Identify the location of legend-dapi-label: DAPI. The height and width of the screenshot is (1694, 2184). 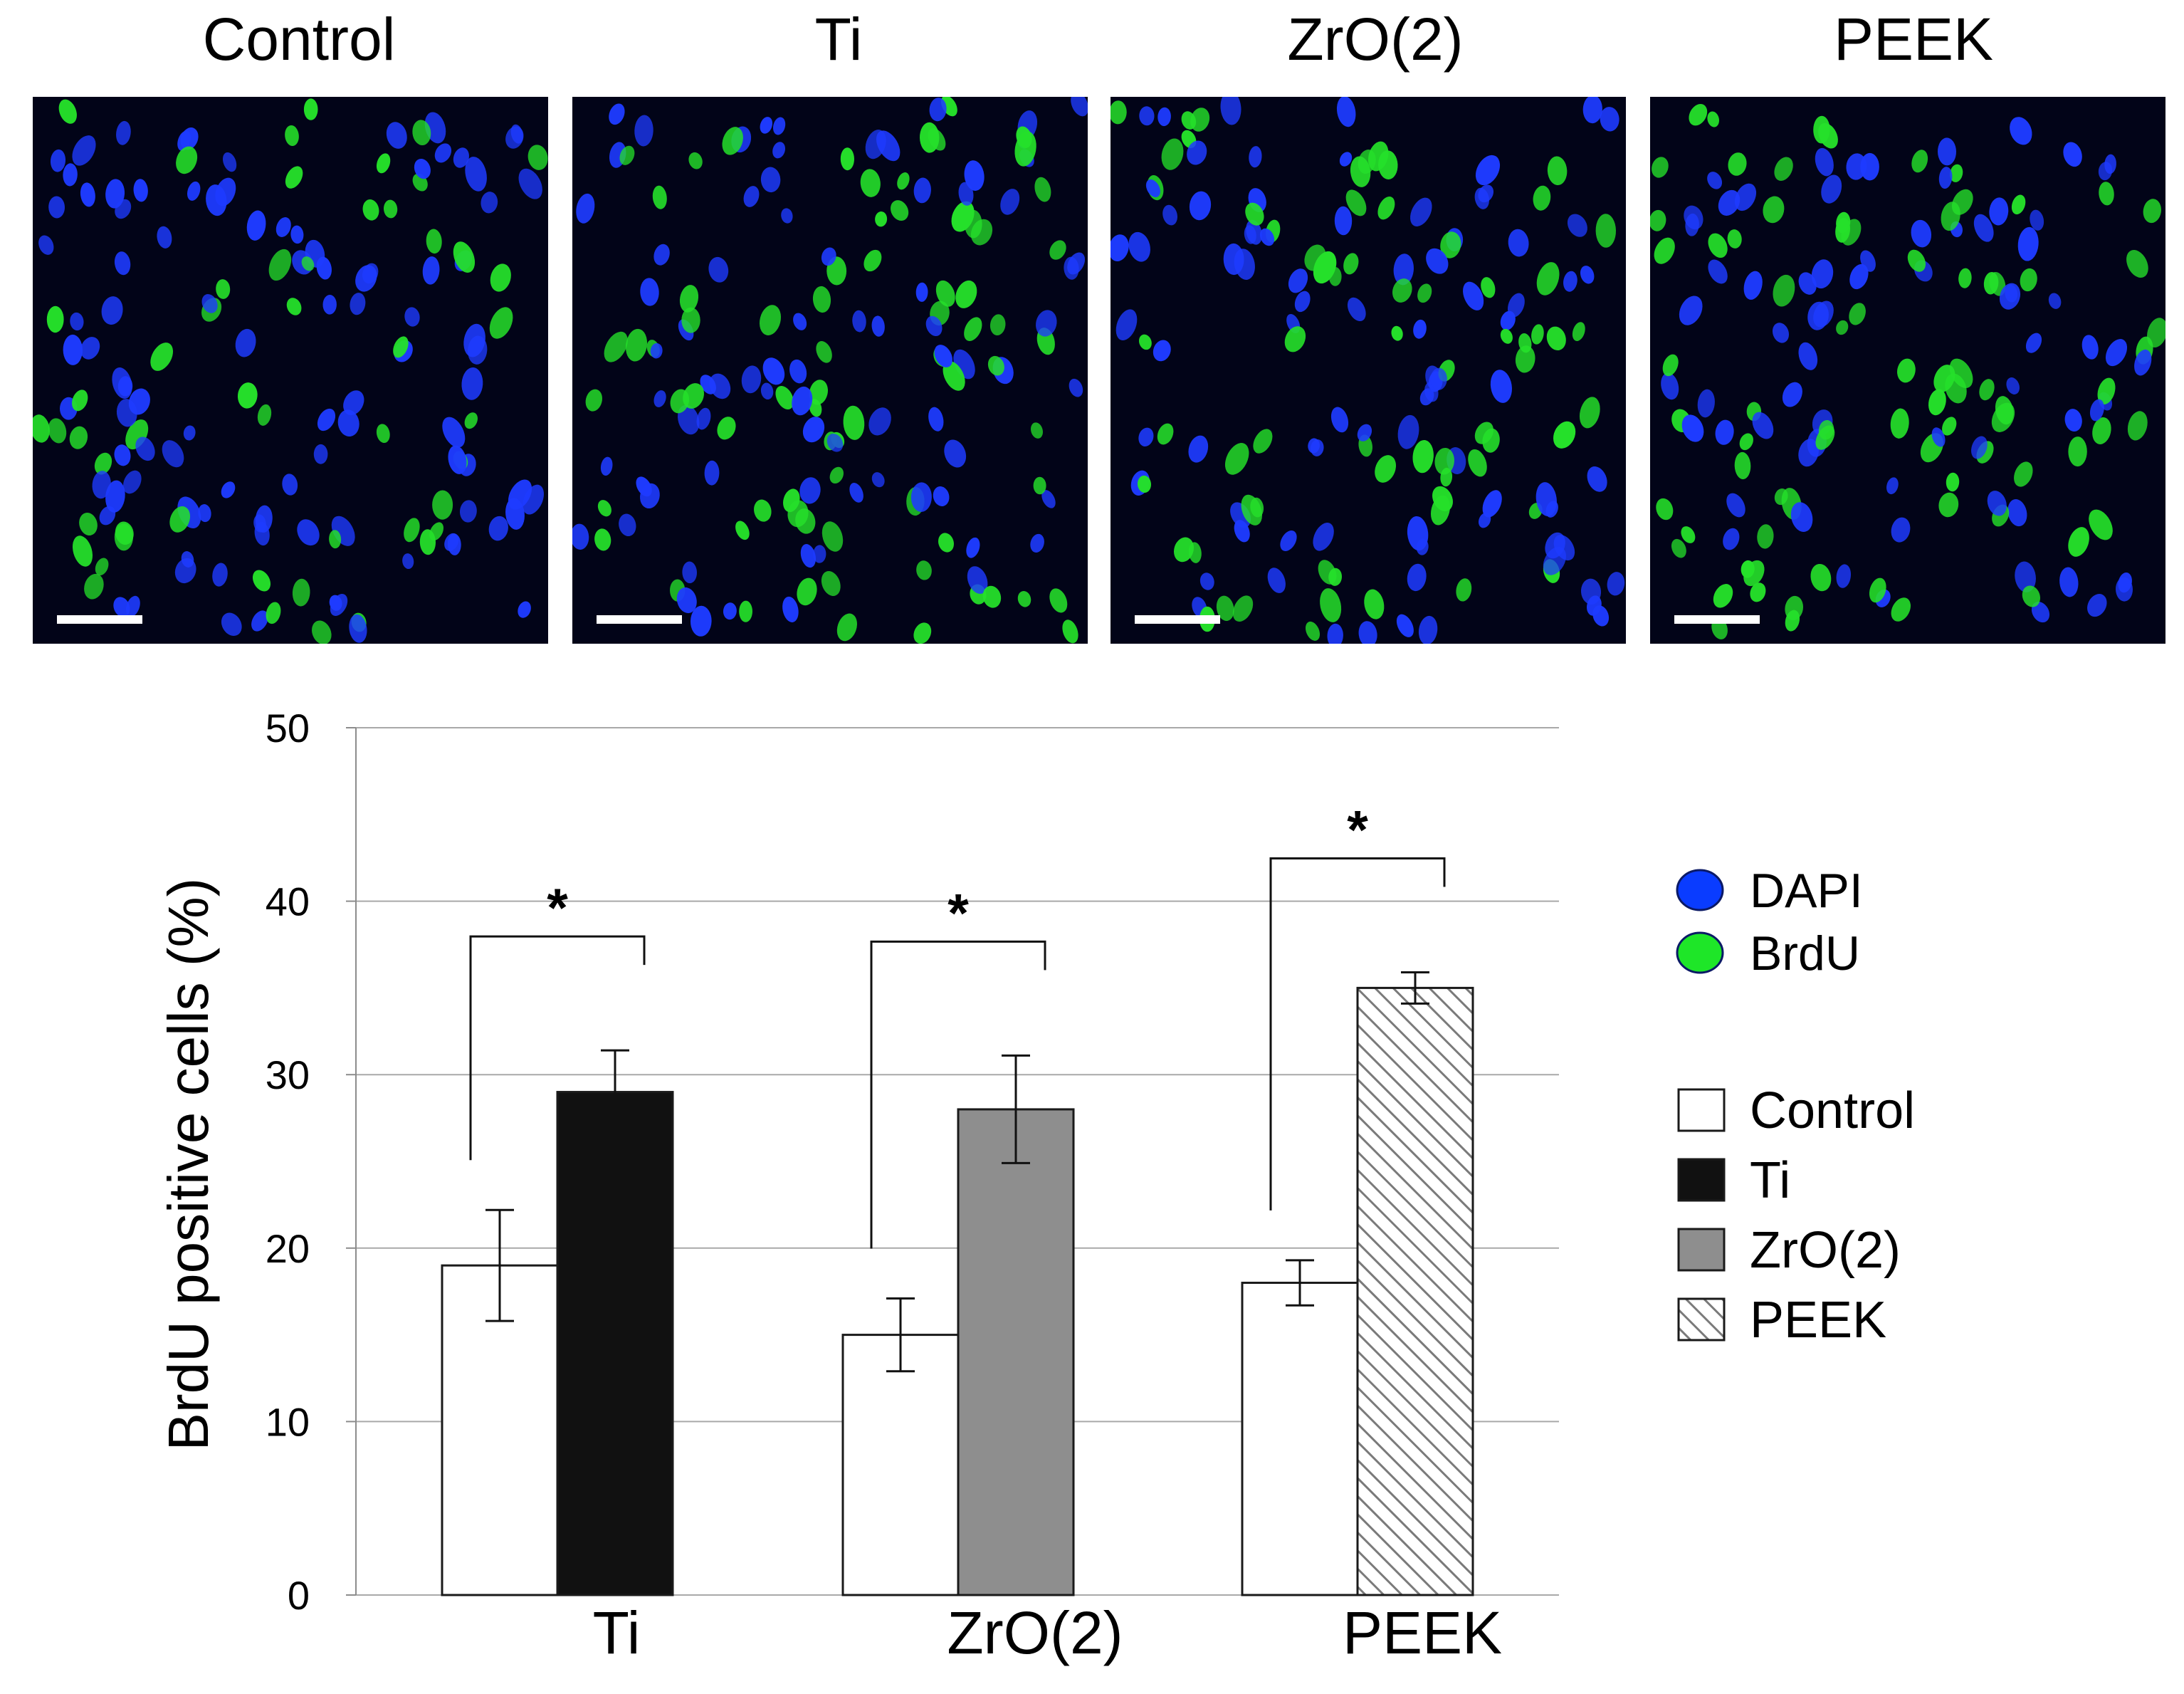
(1806, 891).